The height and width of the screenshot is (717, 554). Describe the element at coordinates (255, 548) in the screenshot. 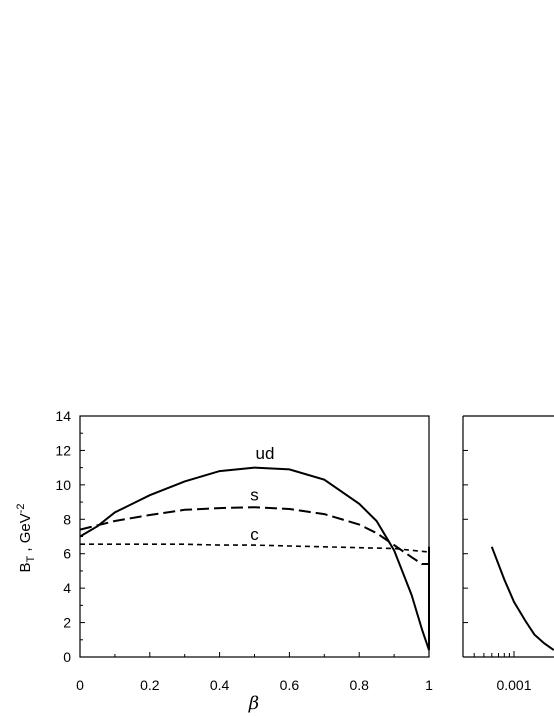

I see `series-line-c` at that location.